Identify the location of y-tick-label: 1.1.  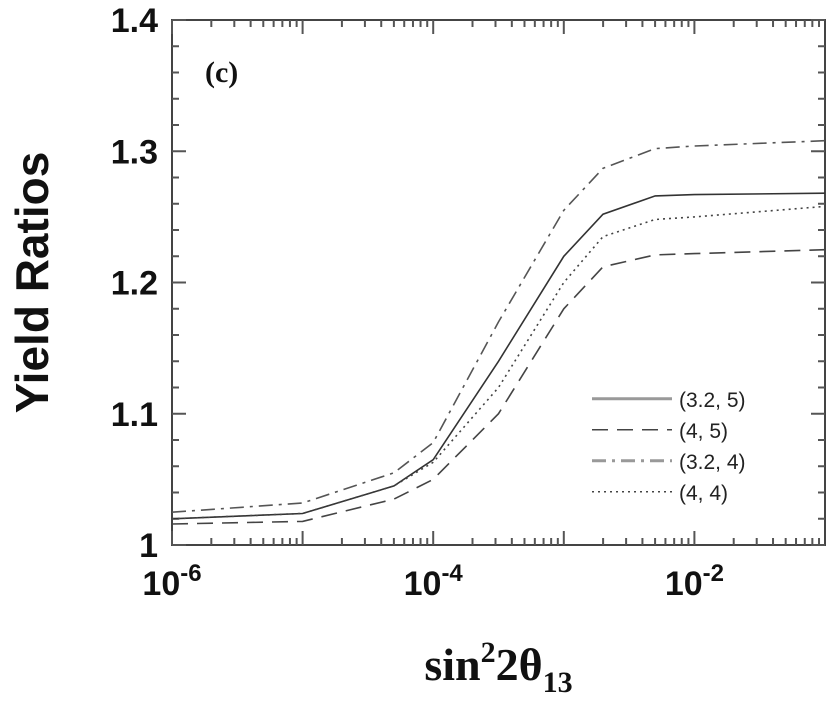
(134, 415).